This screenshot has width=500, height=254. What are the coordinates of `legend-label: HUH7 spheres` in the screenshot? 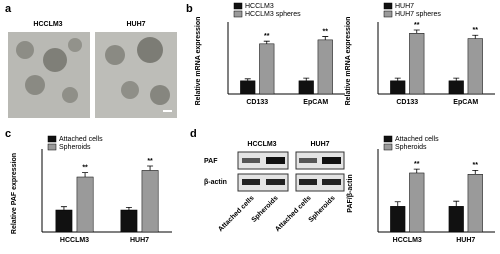 It's located at (418, 14).